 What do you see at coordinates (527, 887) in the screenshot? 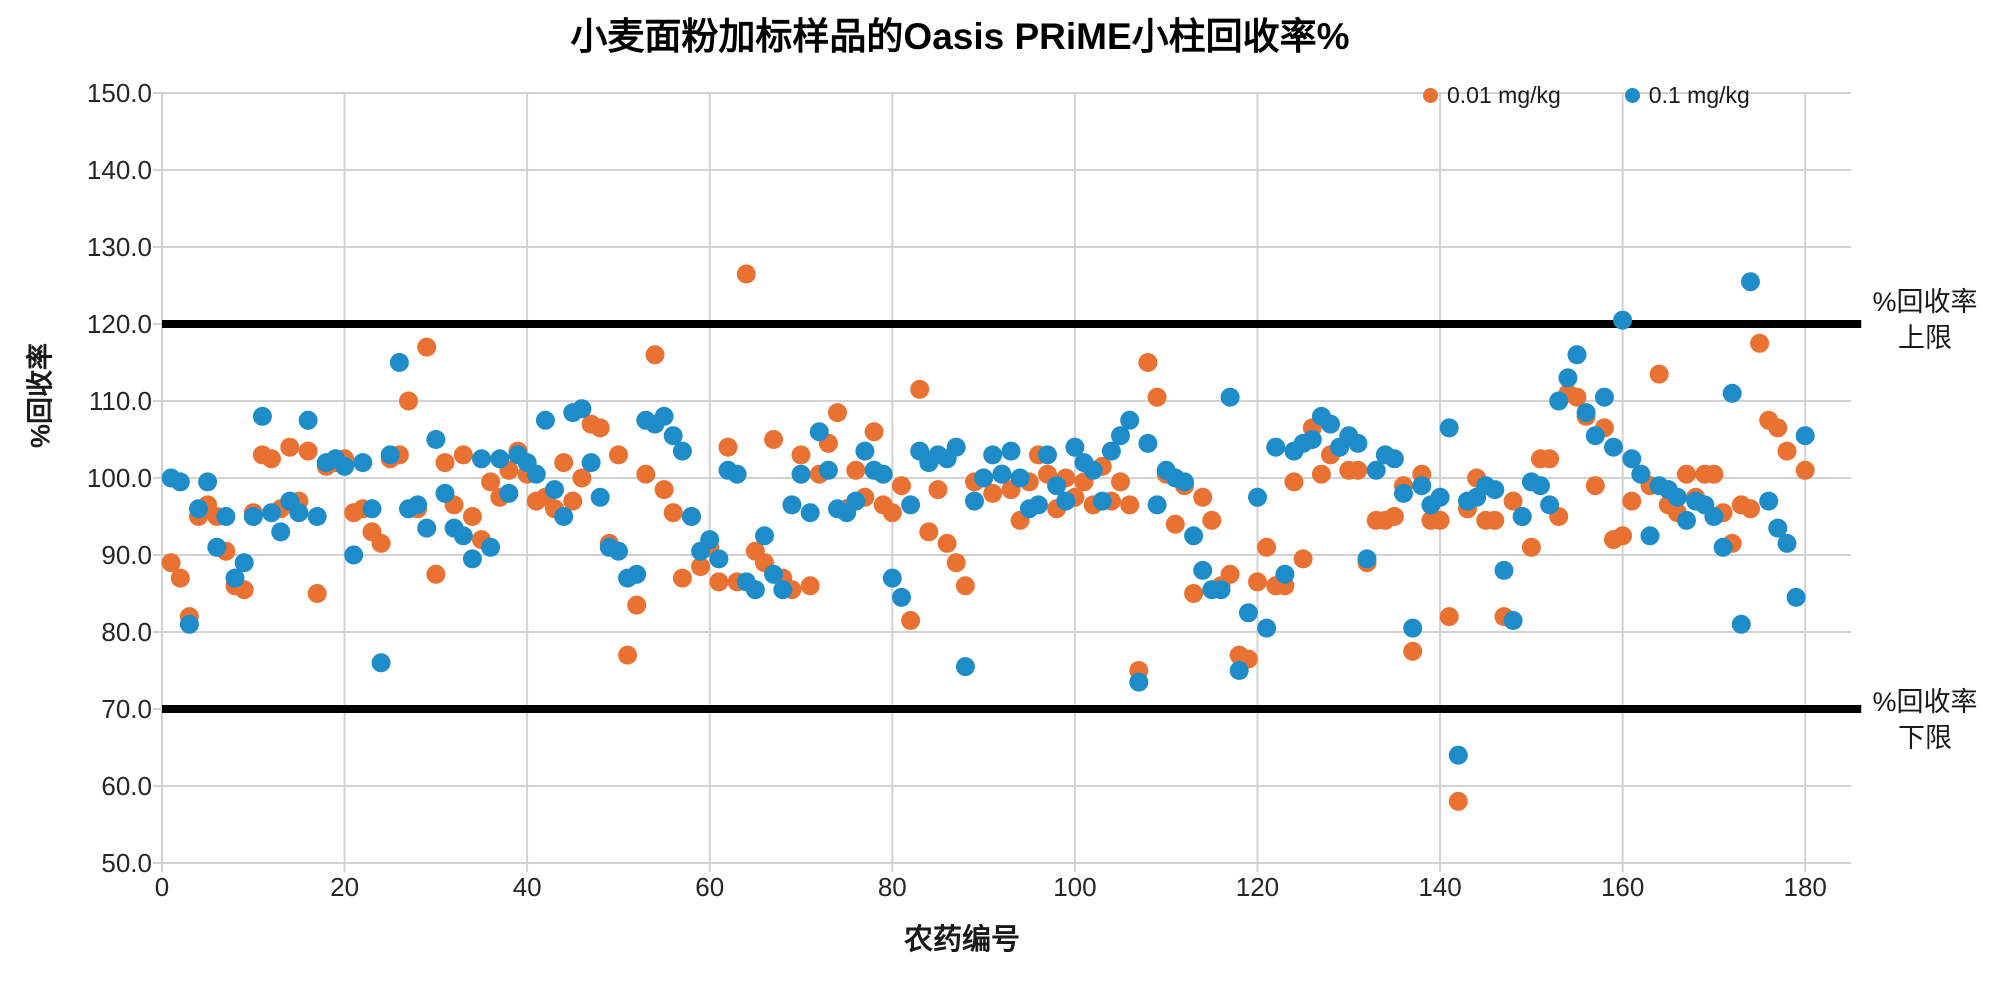
I see `x-tick-label: 40` at bounding box center [527, 887].